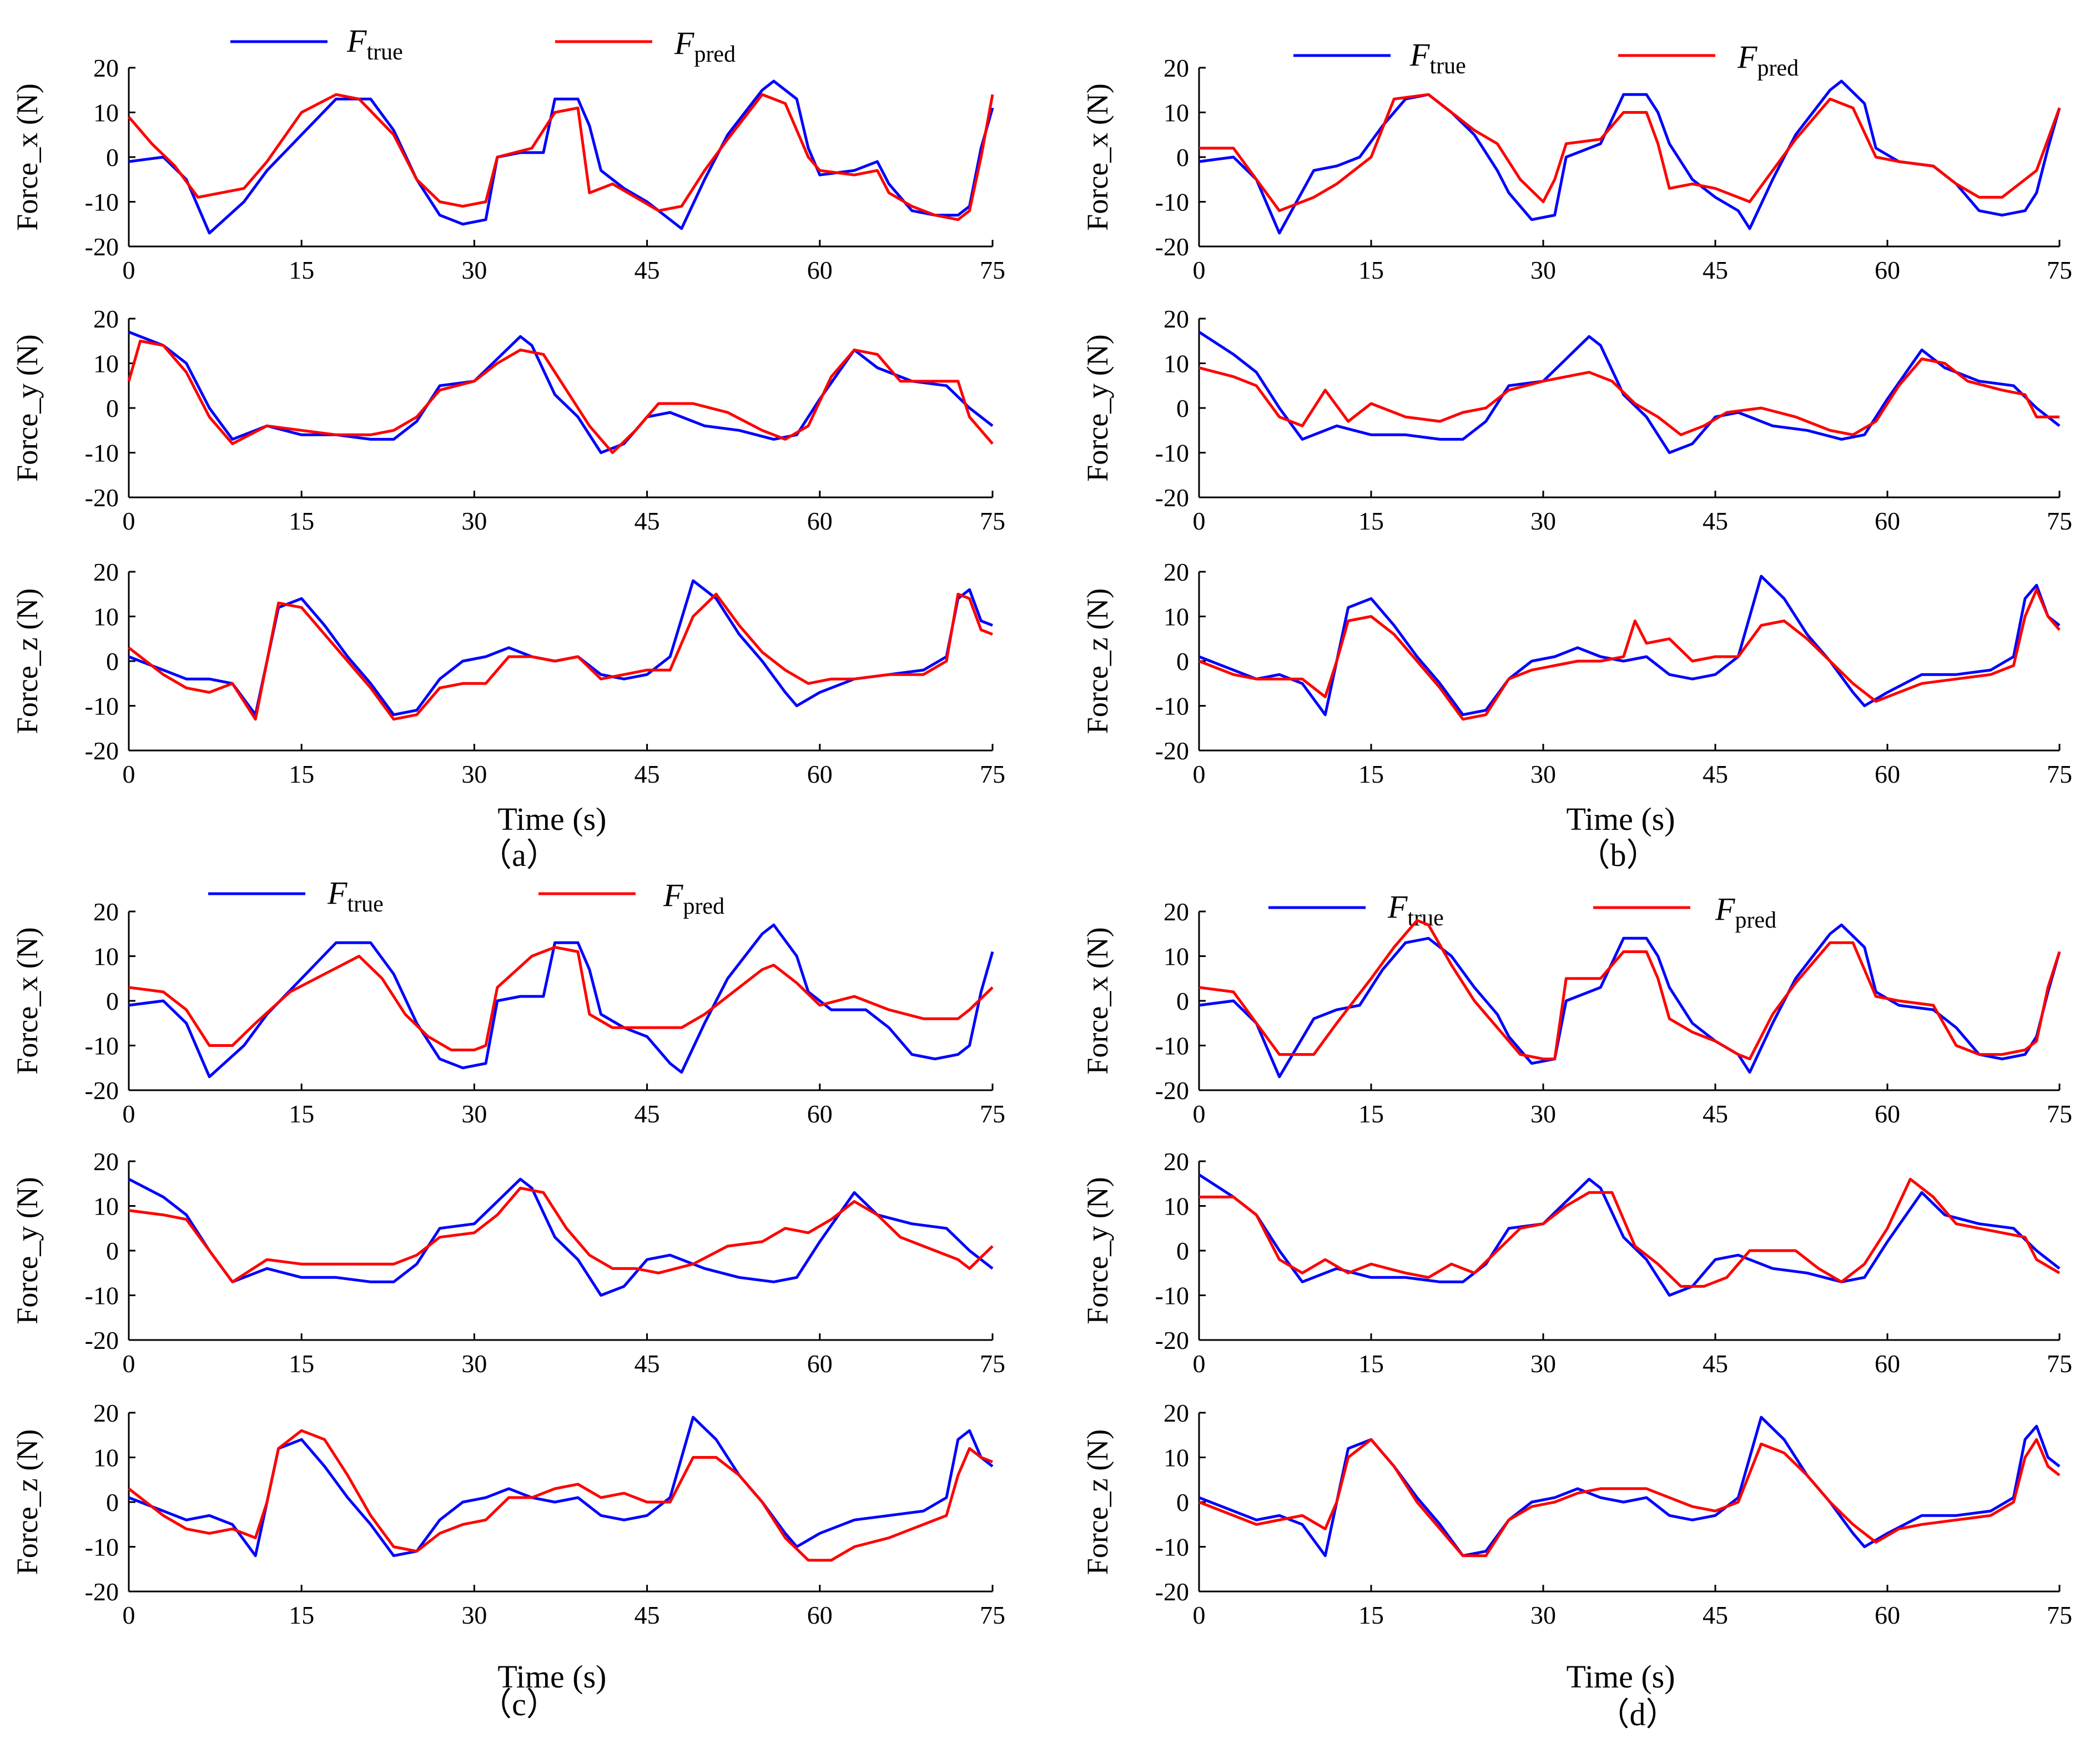 Image resolution: width=2100 pixels, height=1743 pixels. I want to click on y-axis-label: Force_z (N), so click(27, 661).